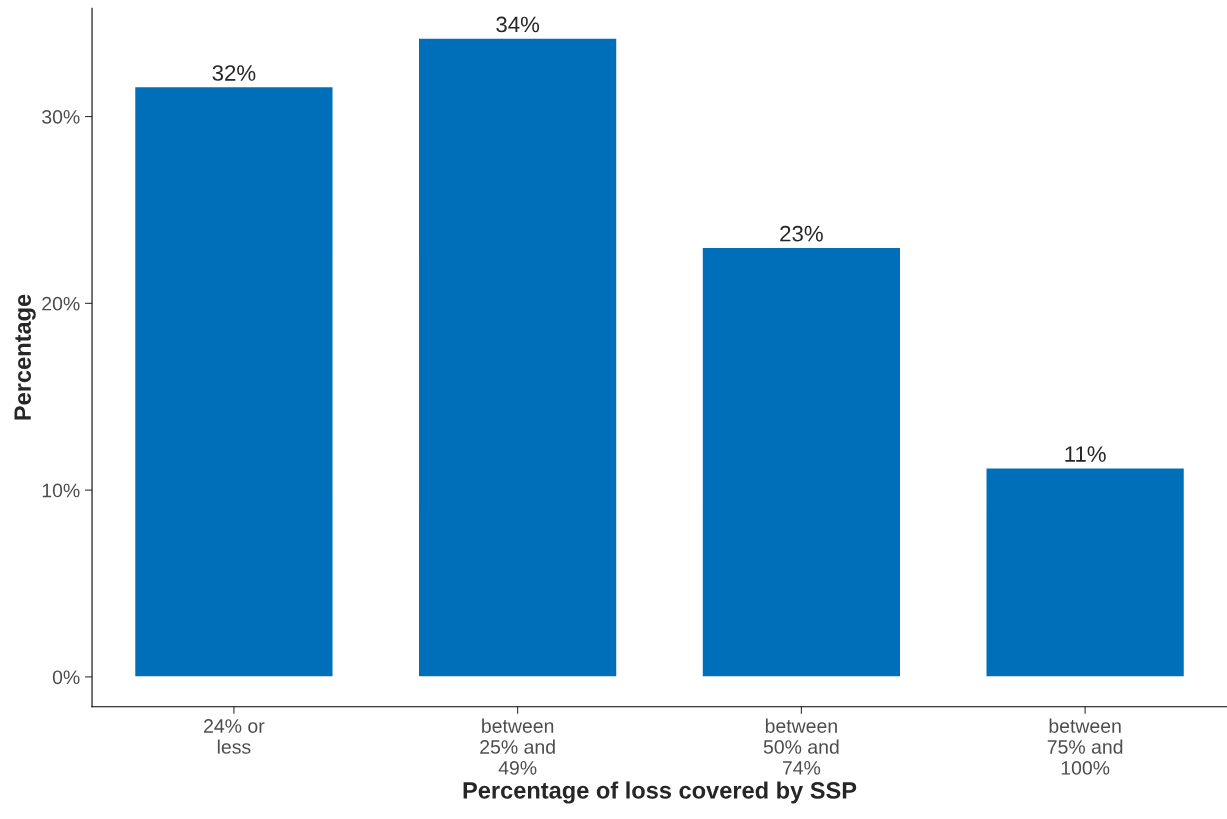 This screenshot has height=819, width=1227. What do you see at coordinates (518, 24) in the screenshot?
I see `data-label: 34%` at bounding box center [518, 24].